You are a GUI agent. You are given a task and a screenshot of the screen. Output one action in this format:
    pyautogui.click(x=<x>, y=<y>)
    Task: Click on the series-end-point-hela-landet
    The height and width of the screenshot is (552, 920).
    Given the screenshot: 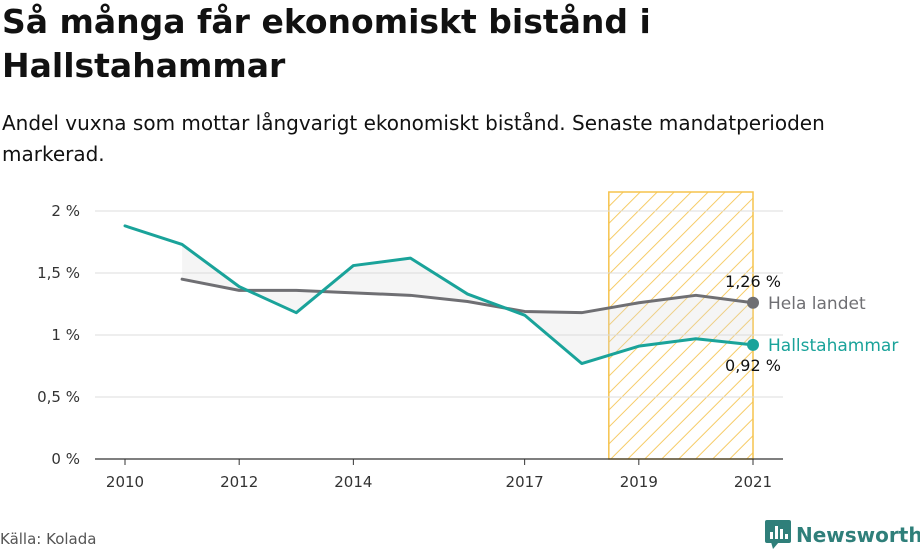 What is the action you would take?
    pyautogui.click(x=753, y=302)
    